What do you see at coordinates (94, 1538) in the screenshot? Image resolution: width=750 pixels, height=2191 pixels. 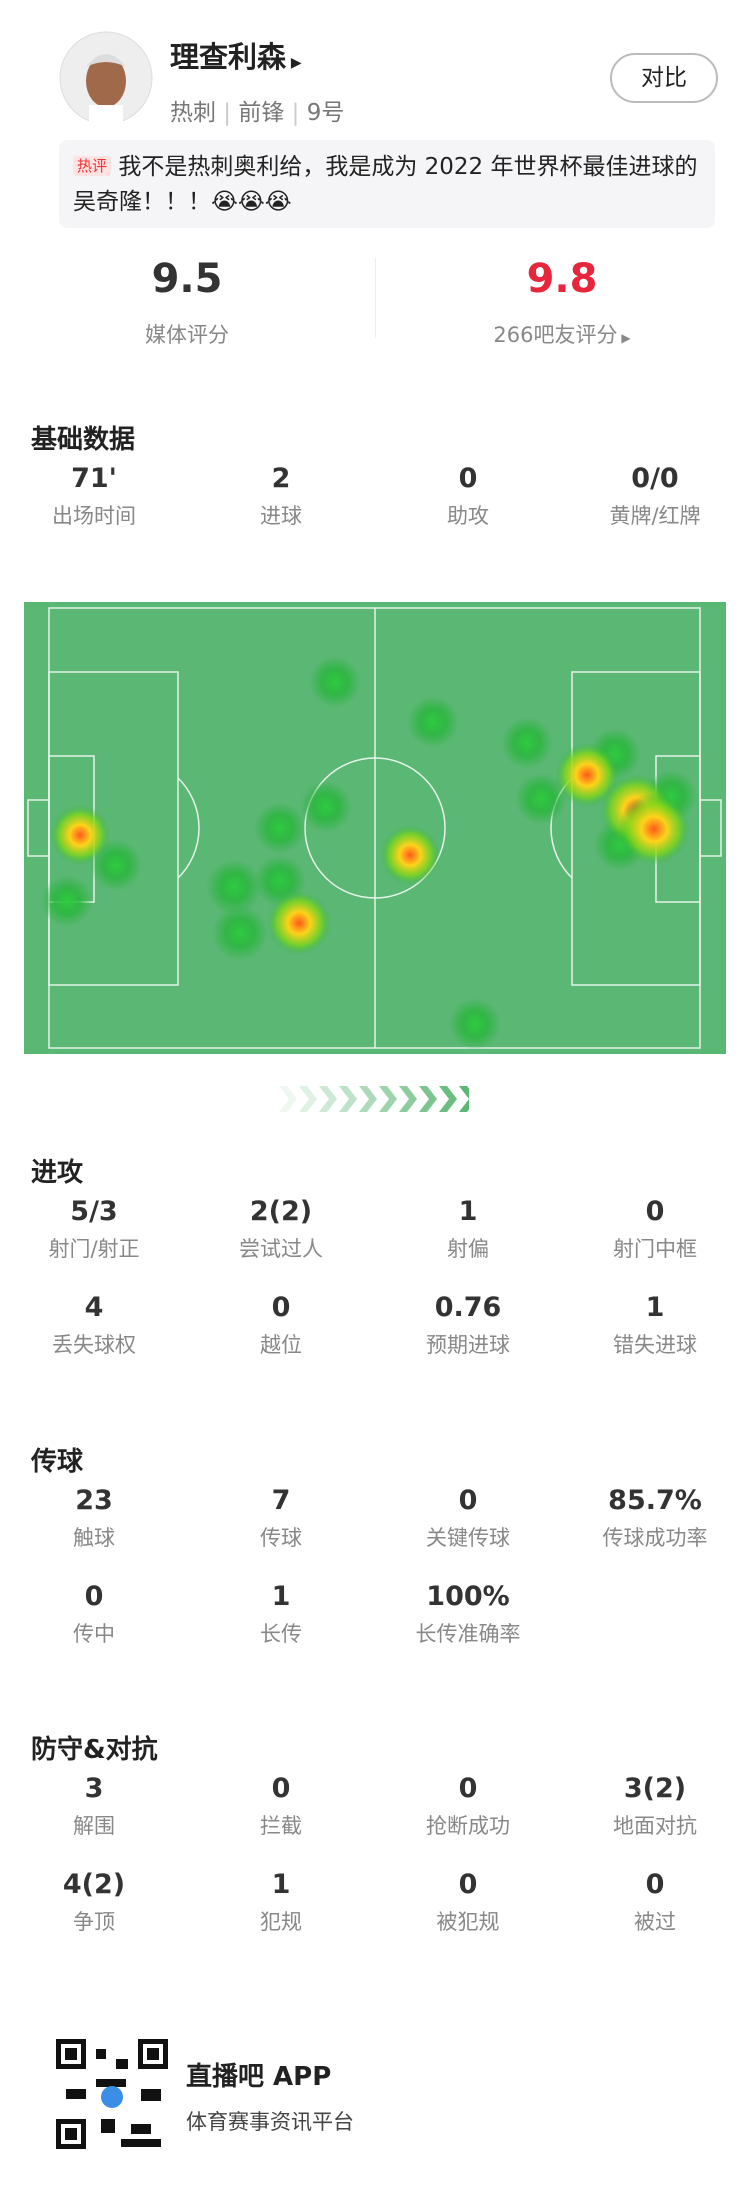 I see `stat-label: 触球` at bounding box center [94, 1538].